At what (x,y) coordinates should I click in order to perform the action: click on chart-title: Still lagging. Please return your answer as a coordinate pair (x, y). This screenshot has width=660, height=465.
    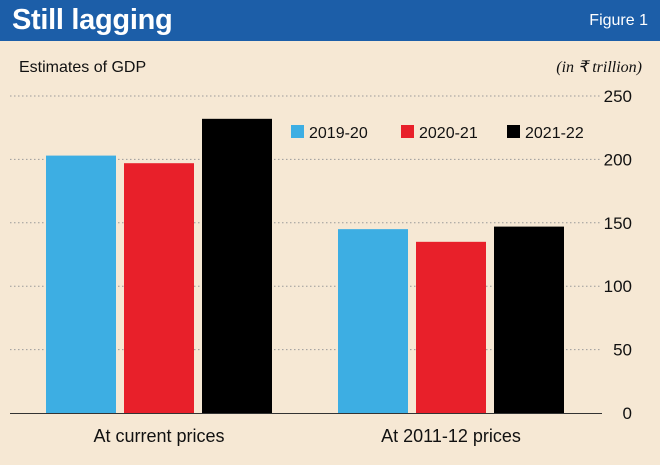
    Looking at the image, I should click on (92, 20).